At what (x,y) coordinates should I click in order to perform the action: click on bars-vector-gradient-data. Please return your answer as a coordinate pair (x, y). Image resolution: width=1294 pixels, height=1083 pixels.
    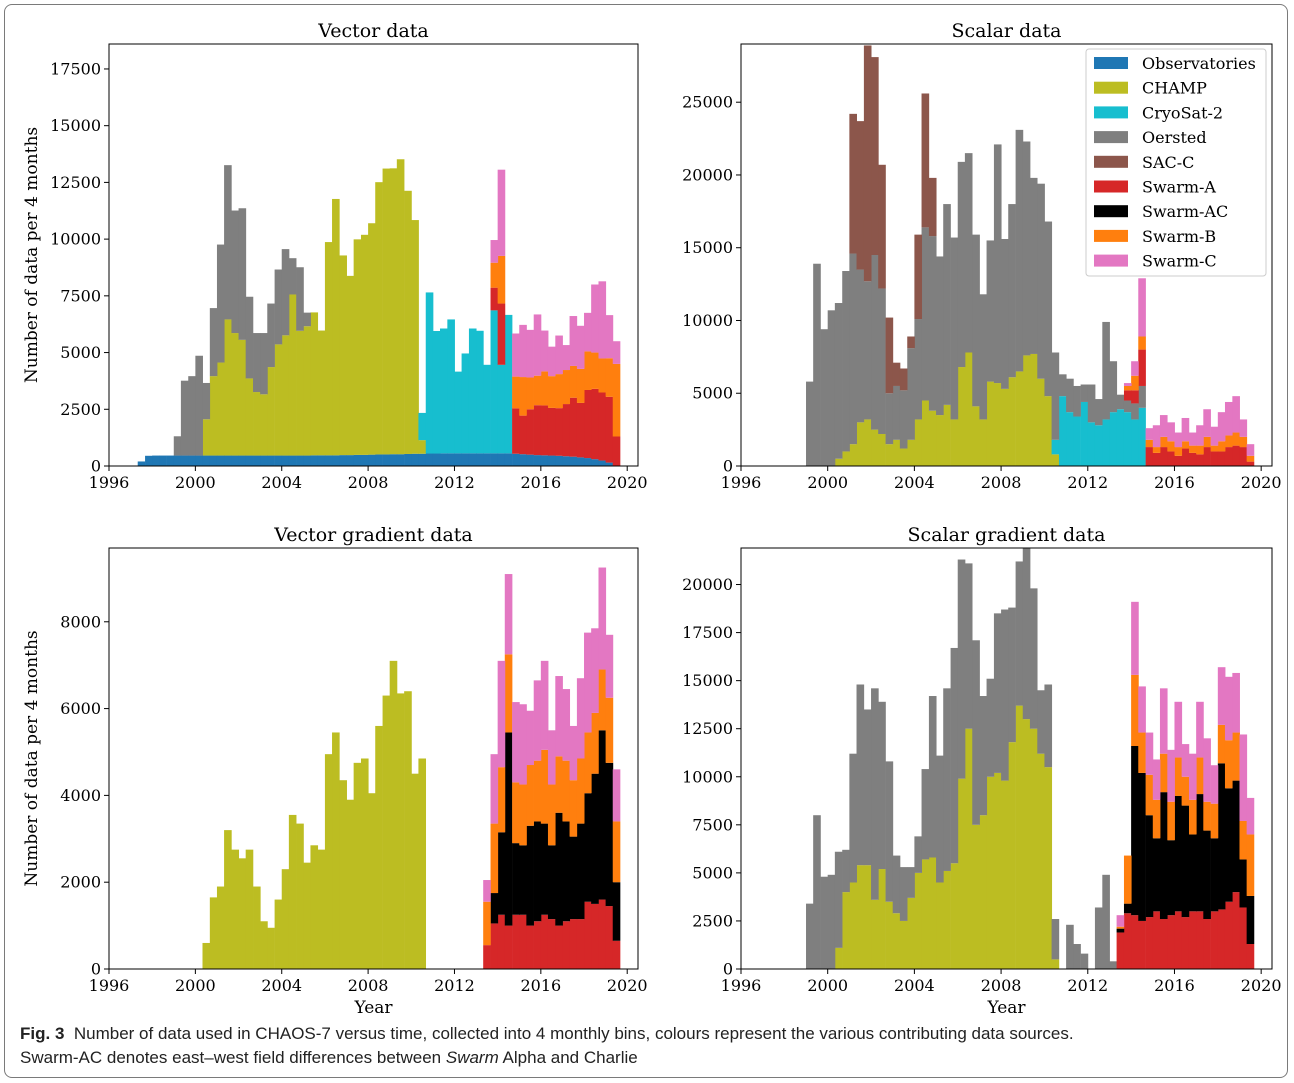
    Looking at the image, I should click on (411, 768).